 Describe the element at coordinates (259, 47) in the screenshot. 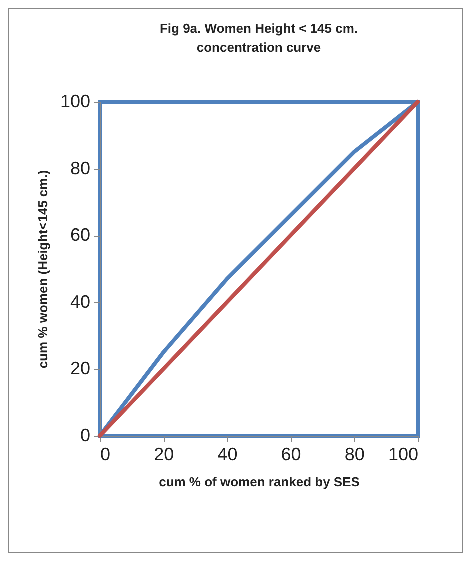

I see `chart-subtitle: concentration curve` at that location.